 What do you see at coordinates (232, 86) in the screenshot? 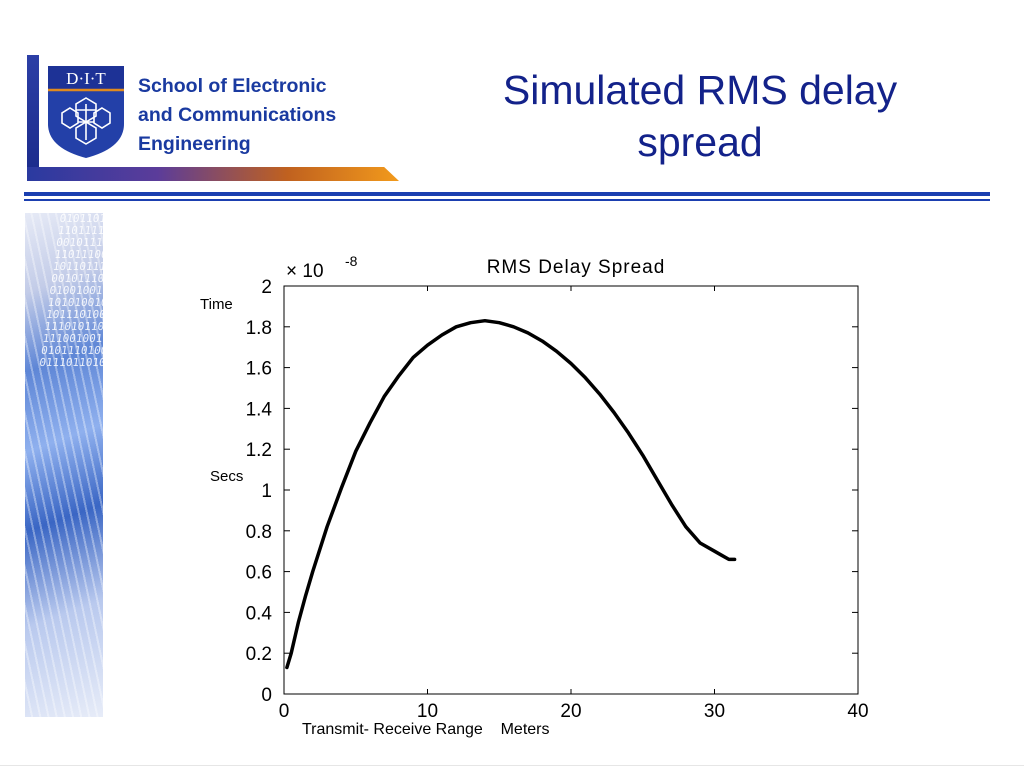
I see `school-name-line-1: School of Electronic` at bounding box center [232, 86].